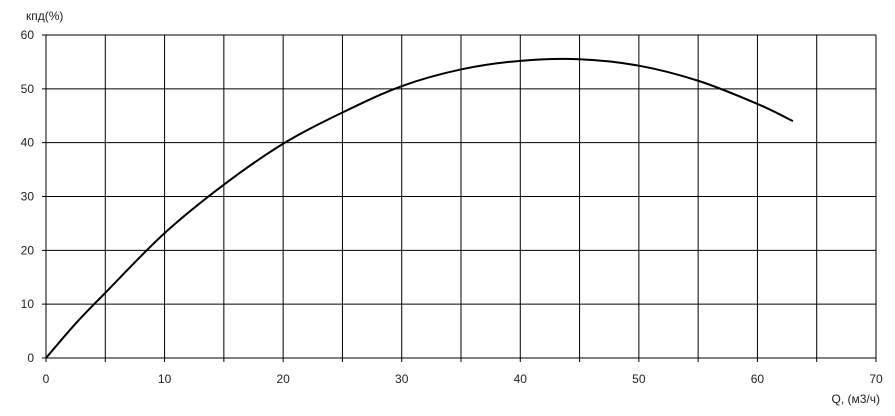 The height and width of the screenshot is (416, 895). Describe the element at coordinates (283, 379) in the screenshot. I see `x-tick-label: 20` at that location.